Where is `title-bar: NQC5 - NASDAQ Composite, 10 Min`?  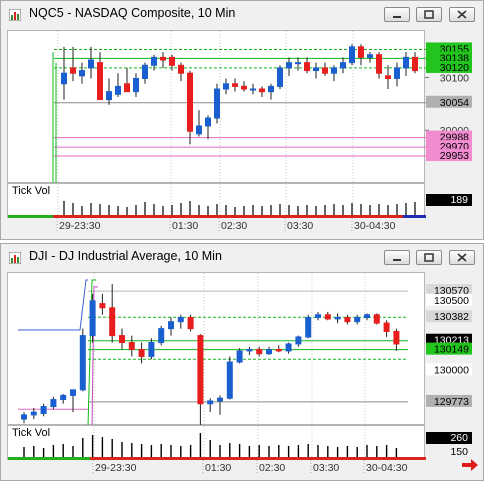
title-bar: NQC5 - NASDAQ Composite, 10 Min is located at coordinates (242, 14).